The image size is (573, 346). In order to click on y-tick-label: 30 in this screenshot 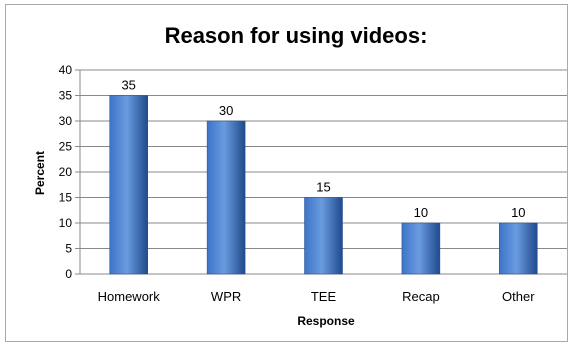, I will do `click(66, 121)`.